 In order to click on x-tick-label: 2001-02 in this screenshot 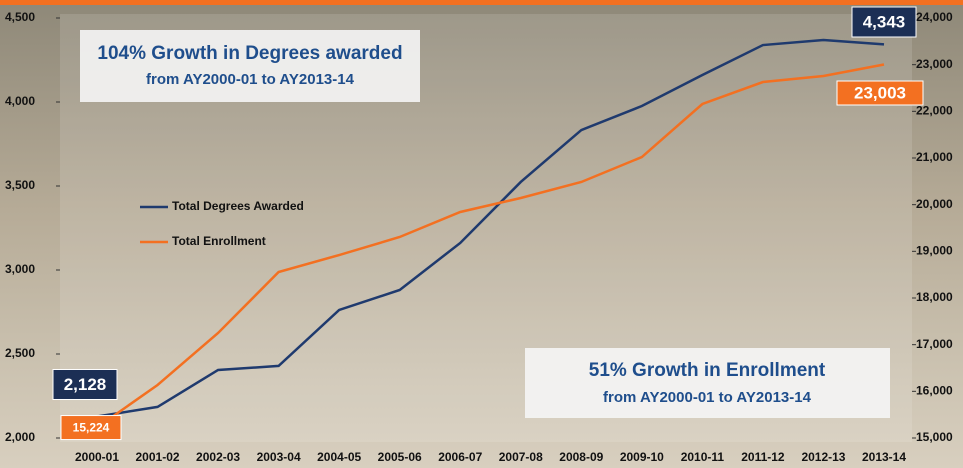, I will do `click(158, 457)`.